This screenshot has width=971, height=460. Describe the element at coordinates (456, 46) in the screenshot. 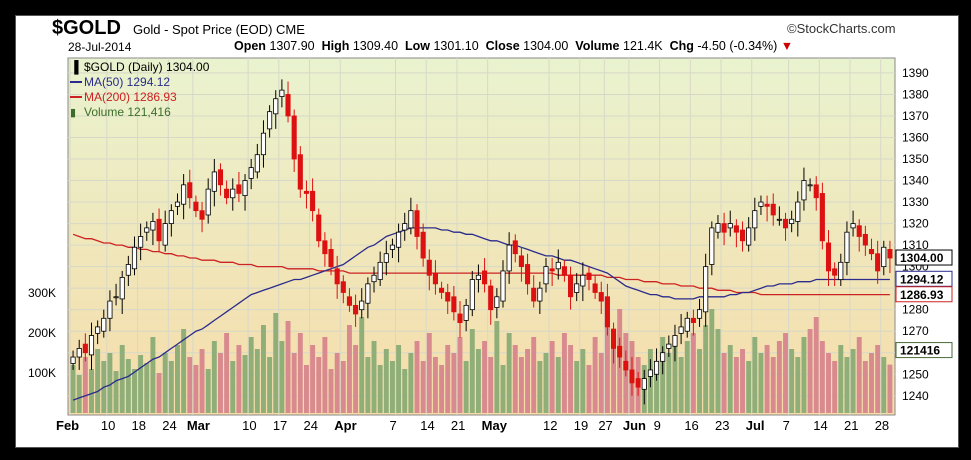

I see `low-value: 1301.10` at that location.